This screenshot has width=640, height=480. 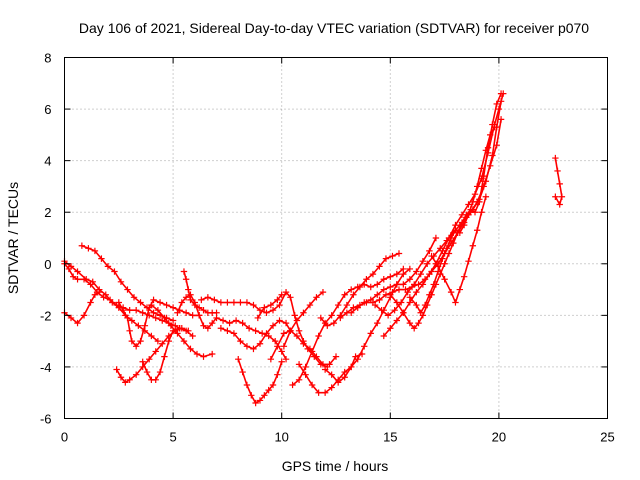 What do you see at coordinates (13, 238) in the screenshot?
I see `y-axis-label: SDTVAR / TECUs` at bounding box center [13, 238].